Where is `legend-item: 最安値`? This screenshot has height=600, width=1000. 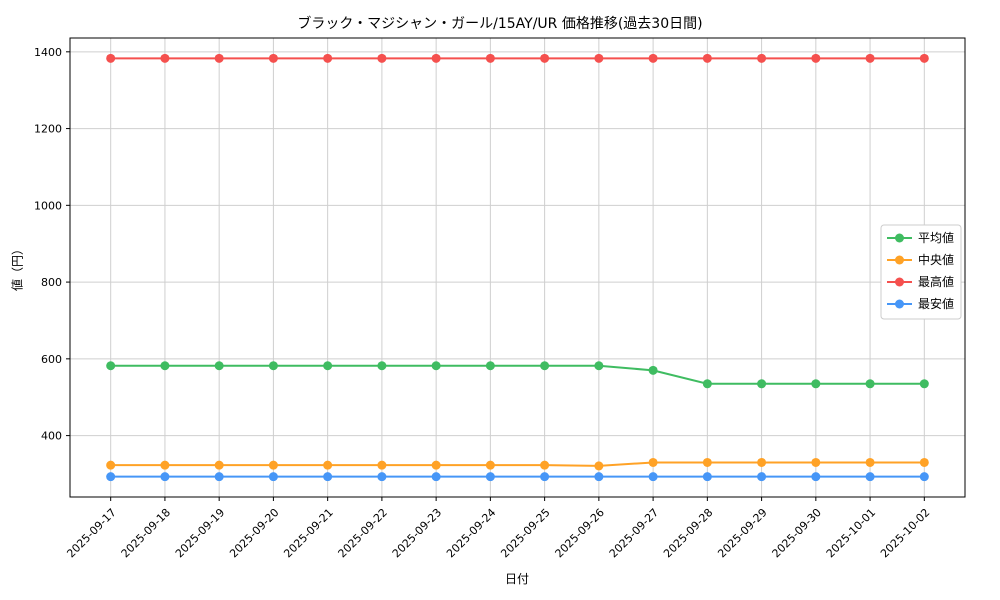
legend-item: 最安値 is located at coordinates (920, 303).